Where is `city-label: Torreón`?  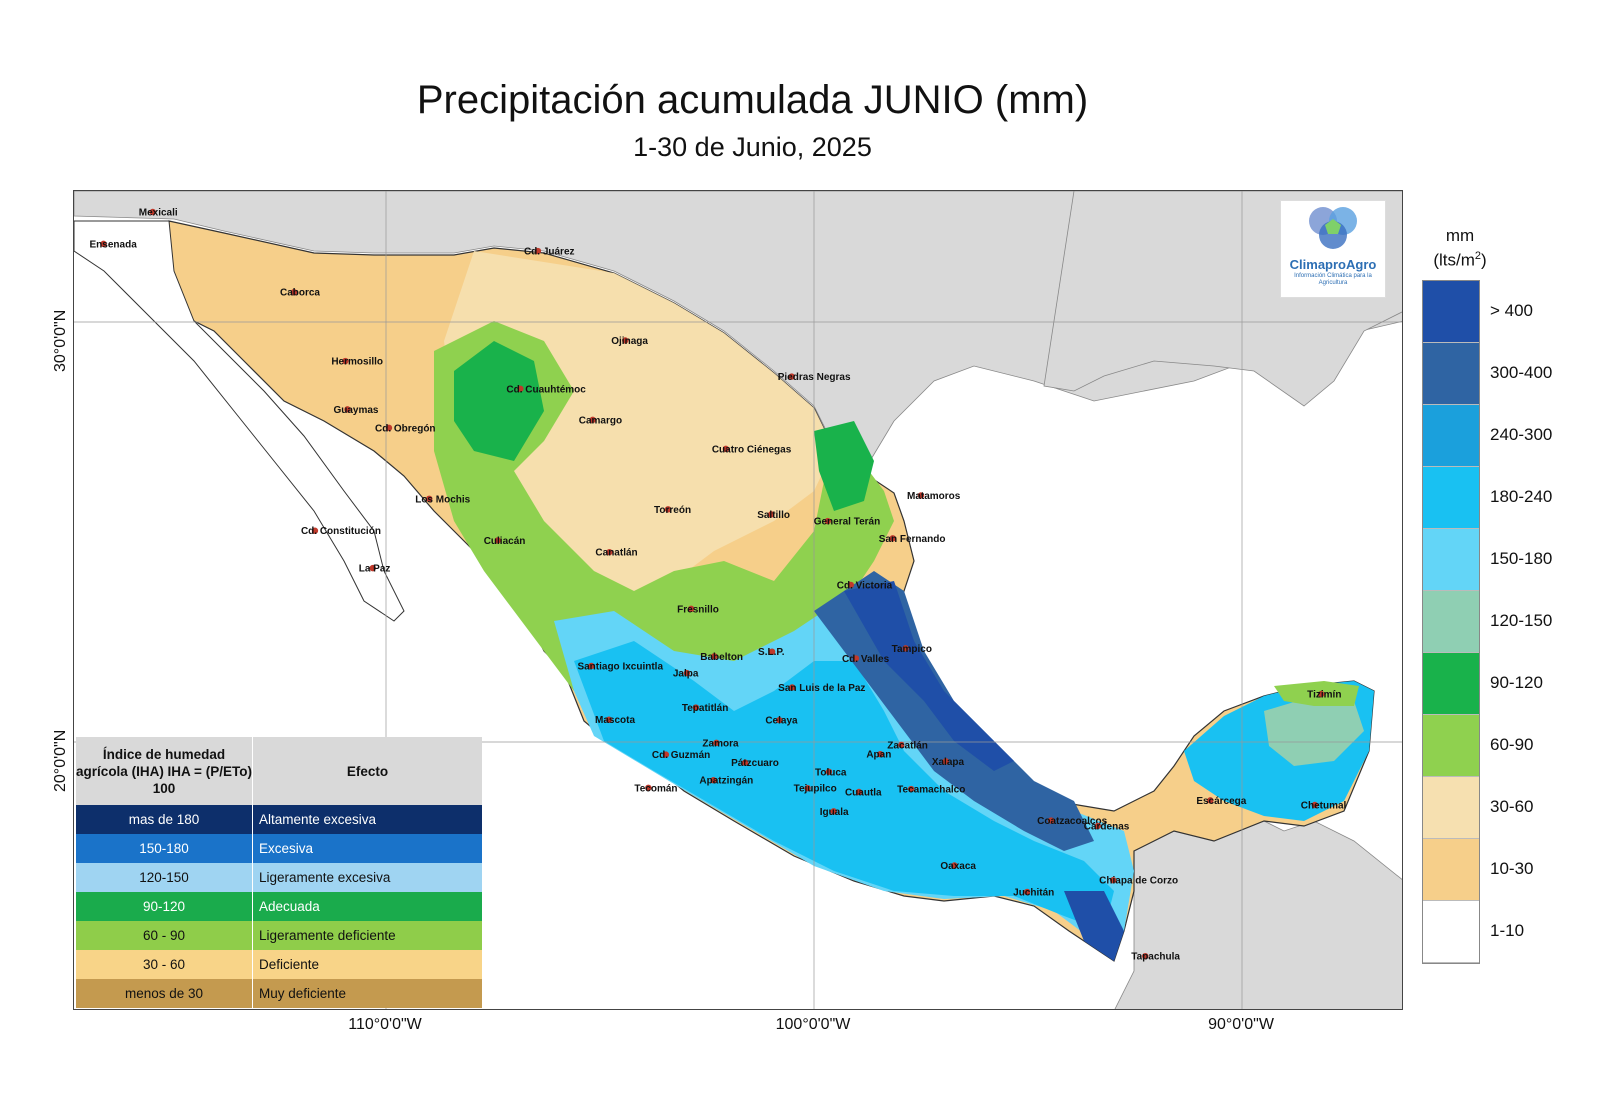
city-label: Torreón is located at coordinates (672, 510).